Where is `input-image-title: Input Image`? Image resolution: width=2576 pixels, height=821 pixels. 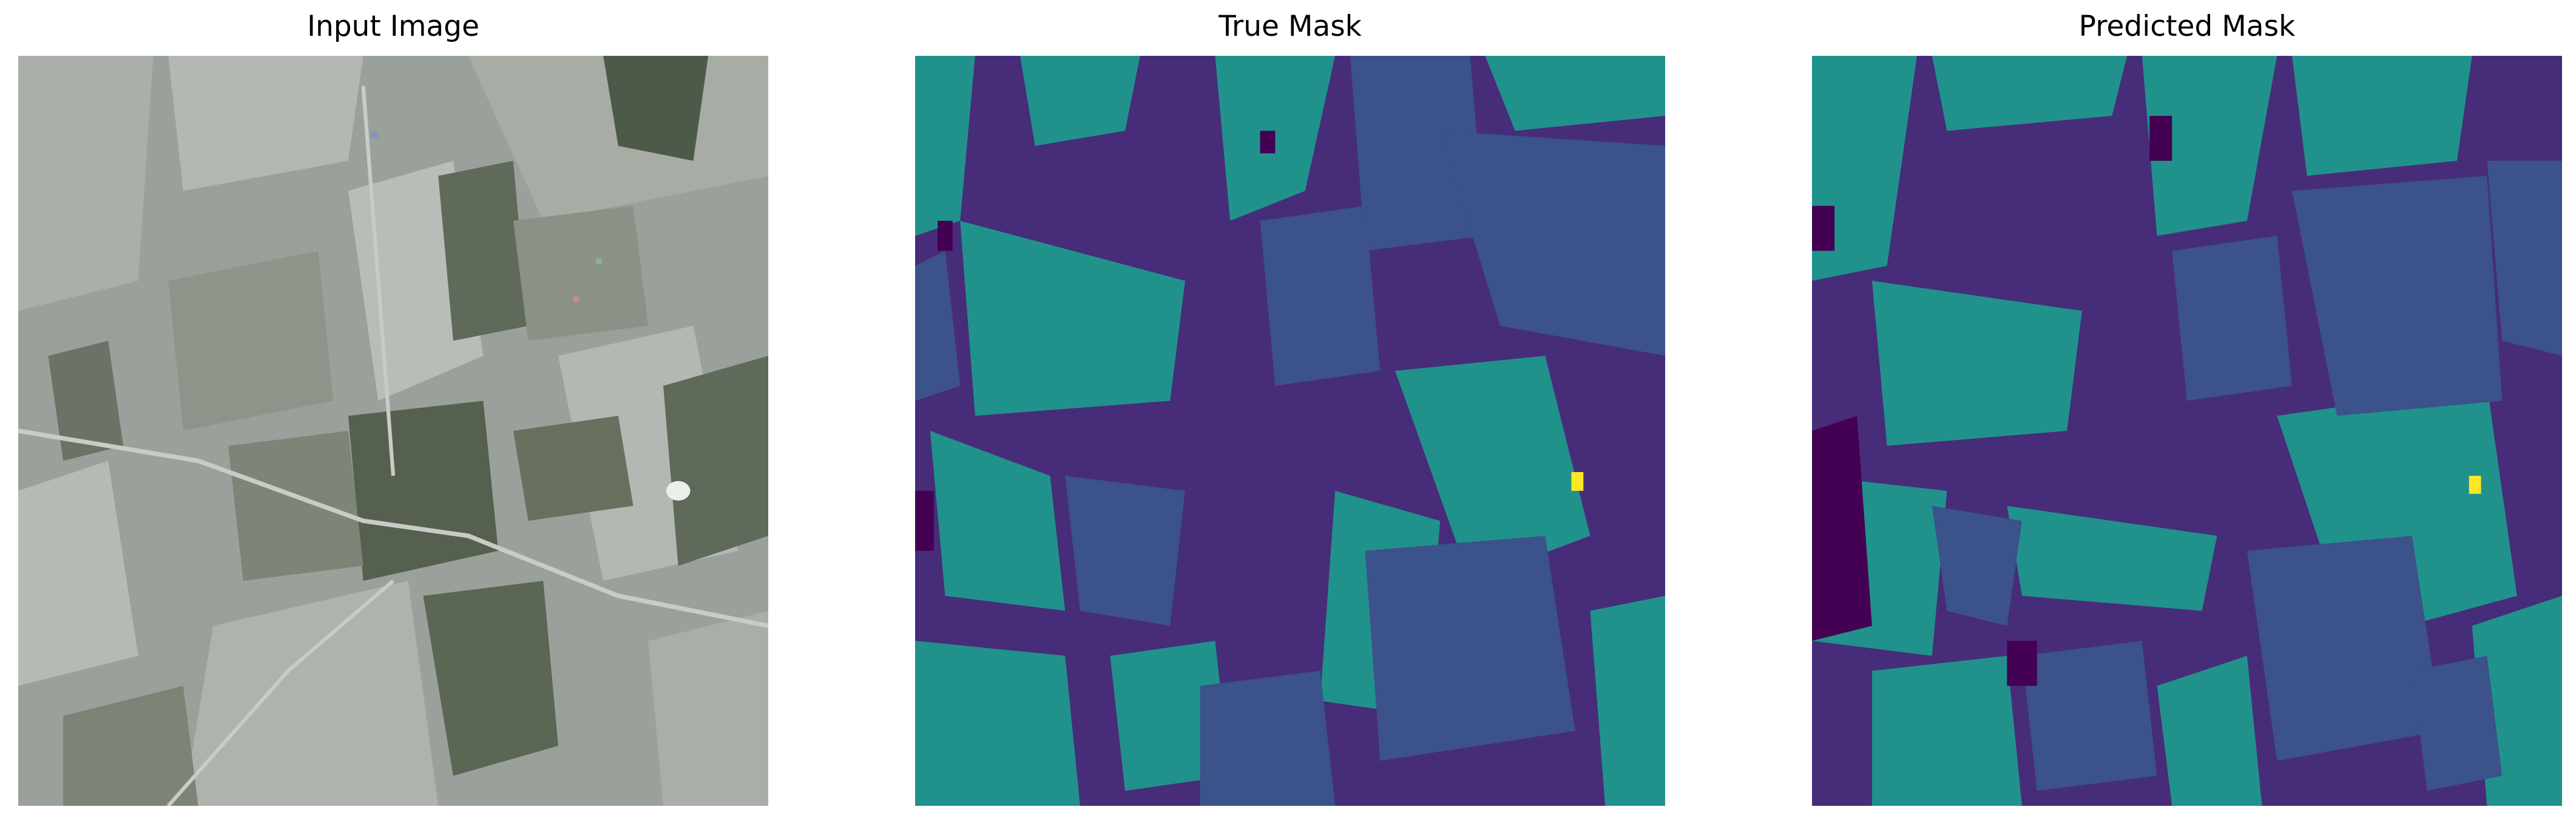
input-image-title: Input Image is located at coordinates (393, 26).